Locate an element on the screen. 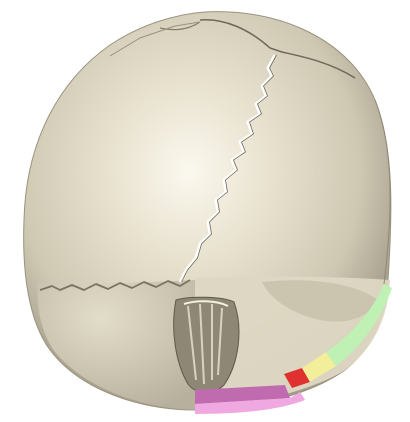  sagittal-suture is located at coordinates (227, 168).